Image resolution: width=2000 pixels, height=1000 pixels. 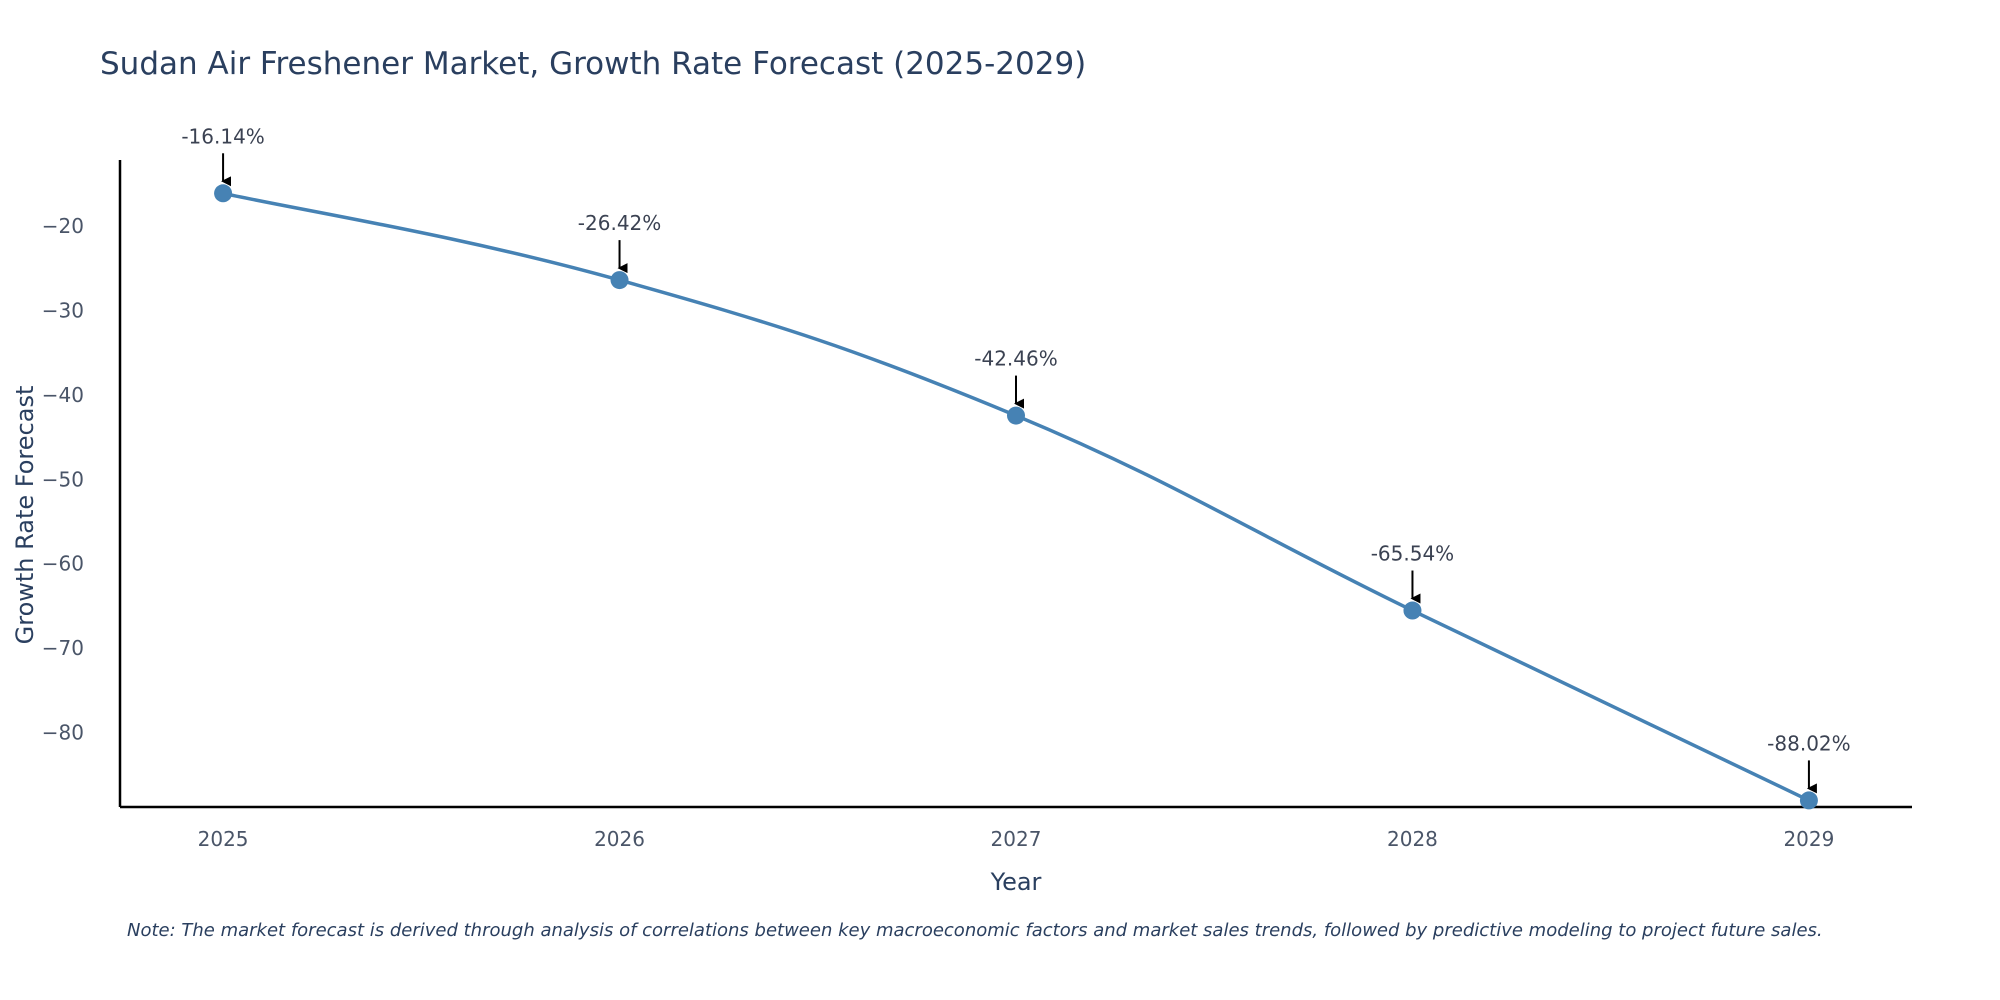 What do you see at coordinates (63, 479) in the screenshot?
I see `y-tick-label: −50` at bounding box center [63, 479].